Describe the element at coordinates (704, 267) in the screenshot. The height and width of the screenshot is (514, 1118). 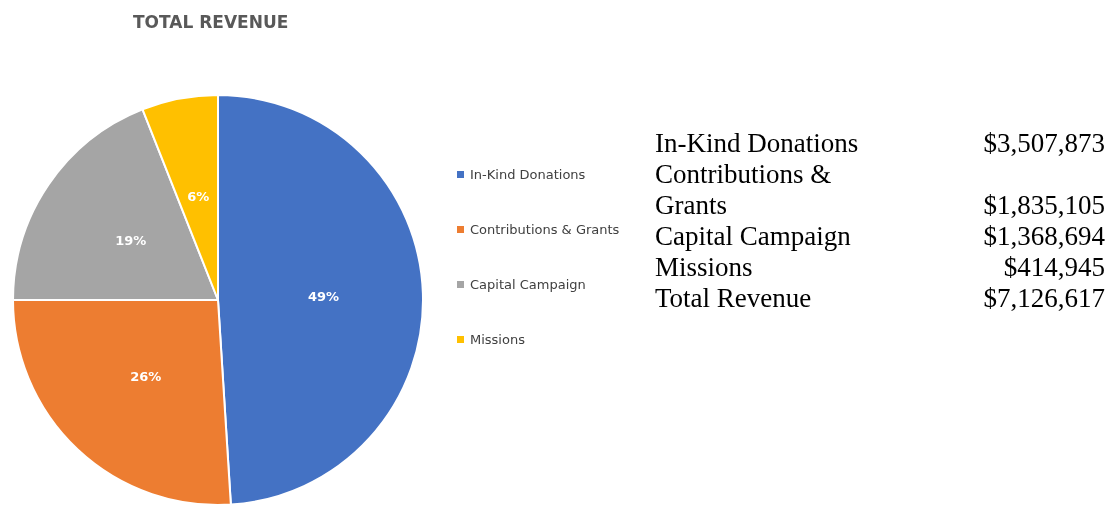
I see `text: Missions` at that location.